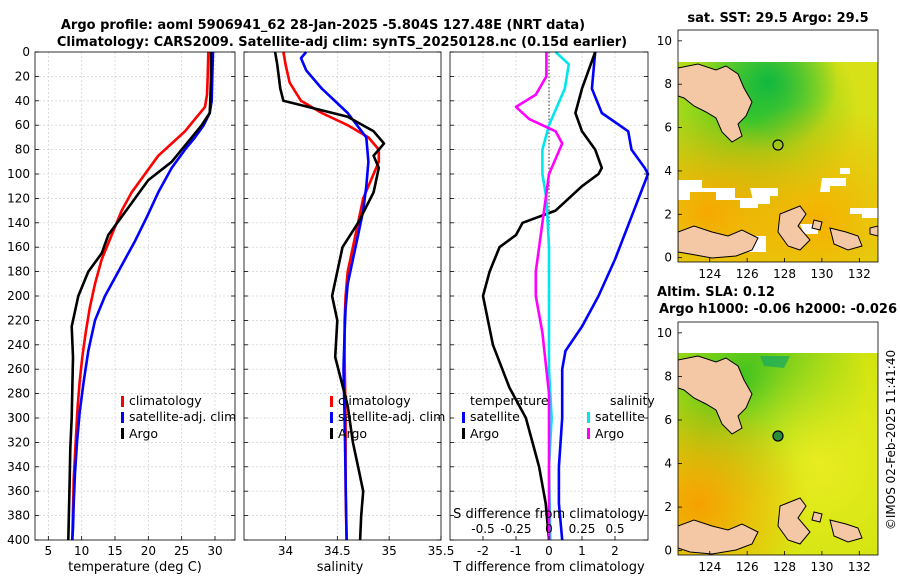  Describe the element at coordinates (18, 247) in the screenshot. I see `y-tick-label: 160` at that location.